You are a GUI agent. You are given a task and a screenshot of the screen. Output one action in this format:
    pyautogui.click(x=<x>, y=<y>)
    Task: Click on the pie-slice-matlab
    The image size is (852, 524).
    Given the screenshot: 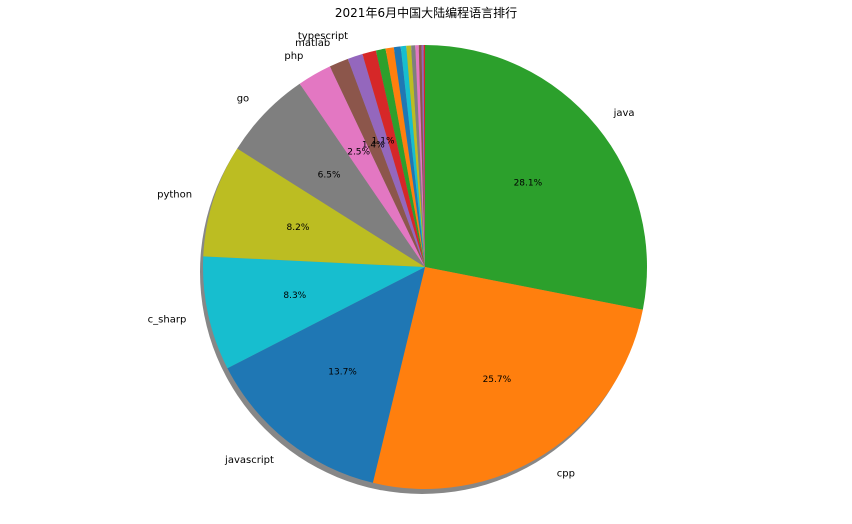 What is the action you would take?
    pyautogui.click(x=377, y=162)
    